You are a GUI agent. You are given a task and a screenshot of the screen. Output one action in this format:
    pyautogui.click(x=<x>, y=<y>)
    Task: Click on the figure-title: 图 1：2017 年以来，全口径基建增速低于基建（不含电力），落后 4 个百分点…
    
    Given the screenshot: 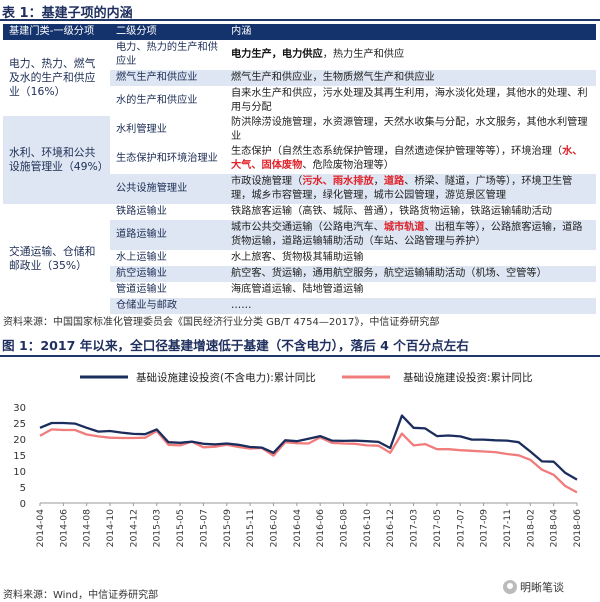 What is the action you would take?
    pyautogui.click(x=235, y=344)
    